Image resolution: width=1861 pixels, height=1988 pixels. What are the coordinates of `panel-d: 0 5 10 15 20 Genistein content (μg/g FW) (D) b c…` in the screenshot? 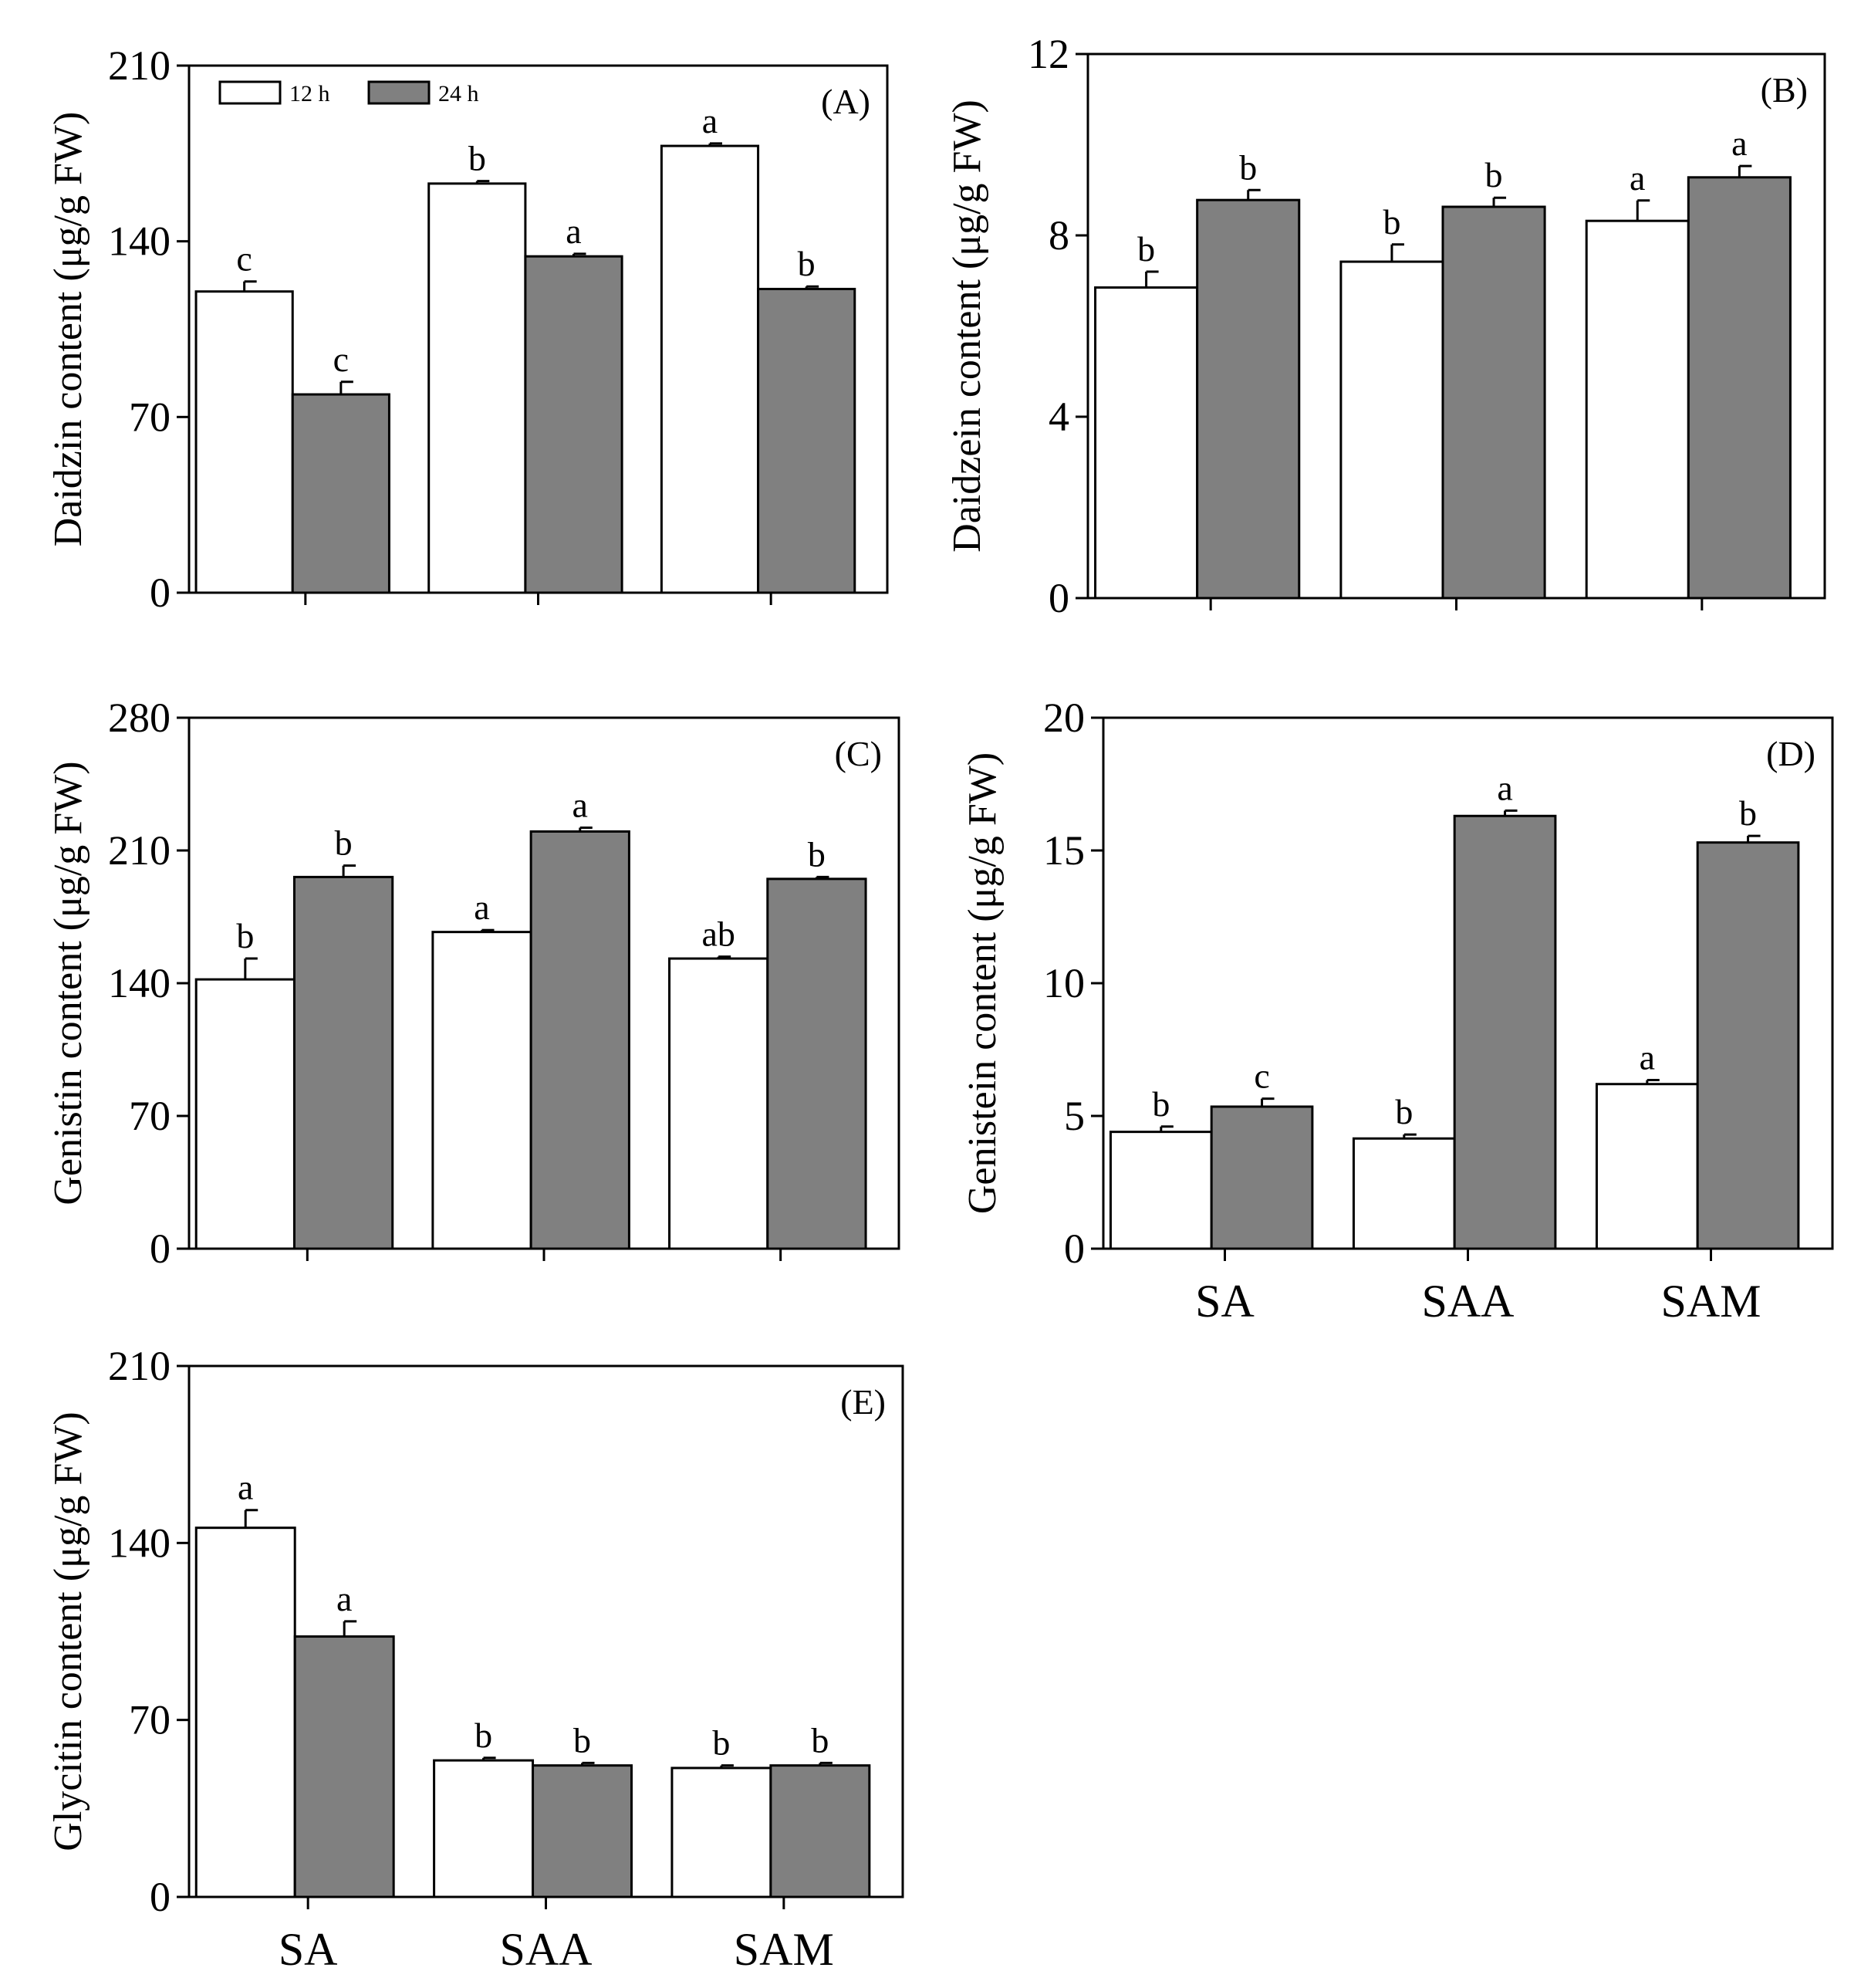 It's located at (1398, 1011).